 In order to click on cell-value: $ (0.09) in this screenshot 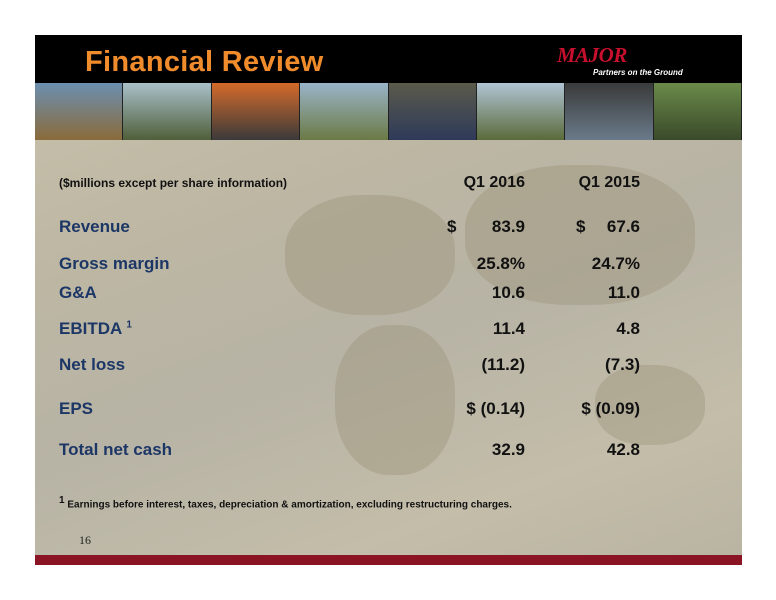, I will do `click(610, 408)`.